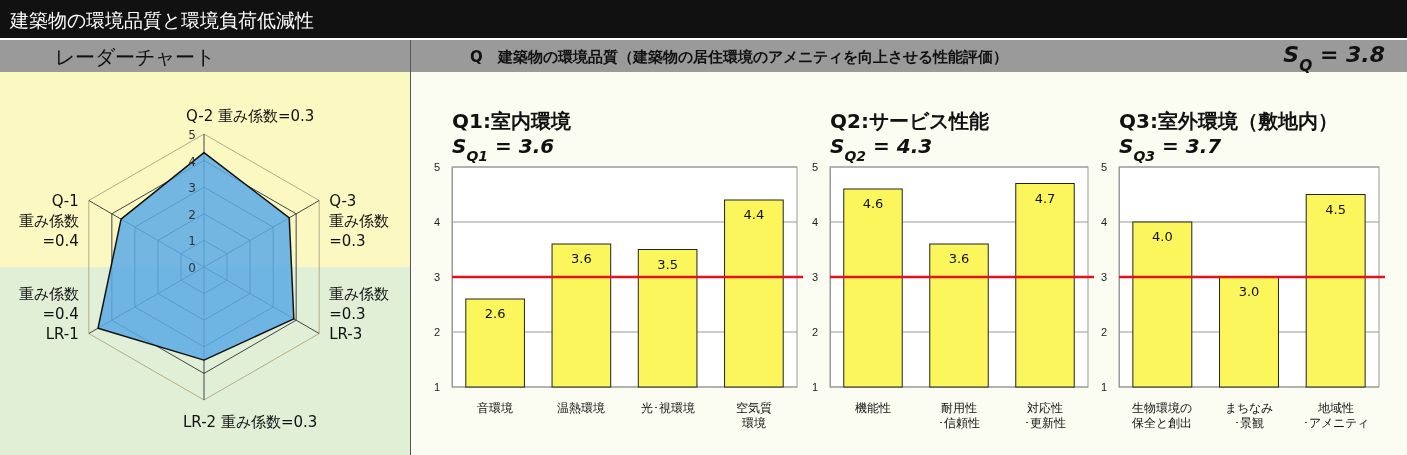  I want to click on x-tick-label: 温熱環境, so click(581, 408).